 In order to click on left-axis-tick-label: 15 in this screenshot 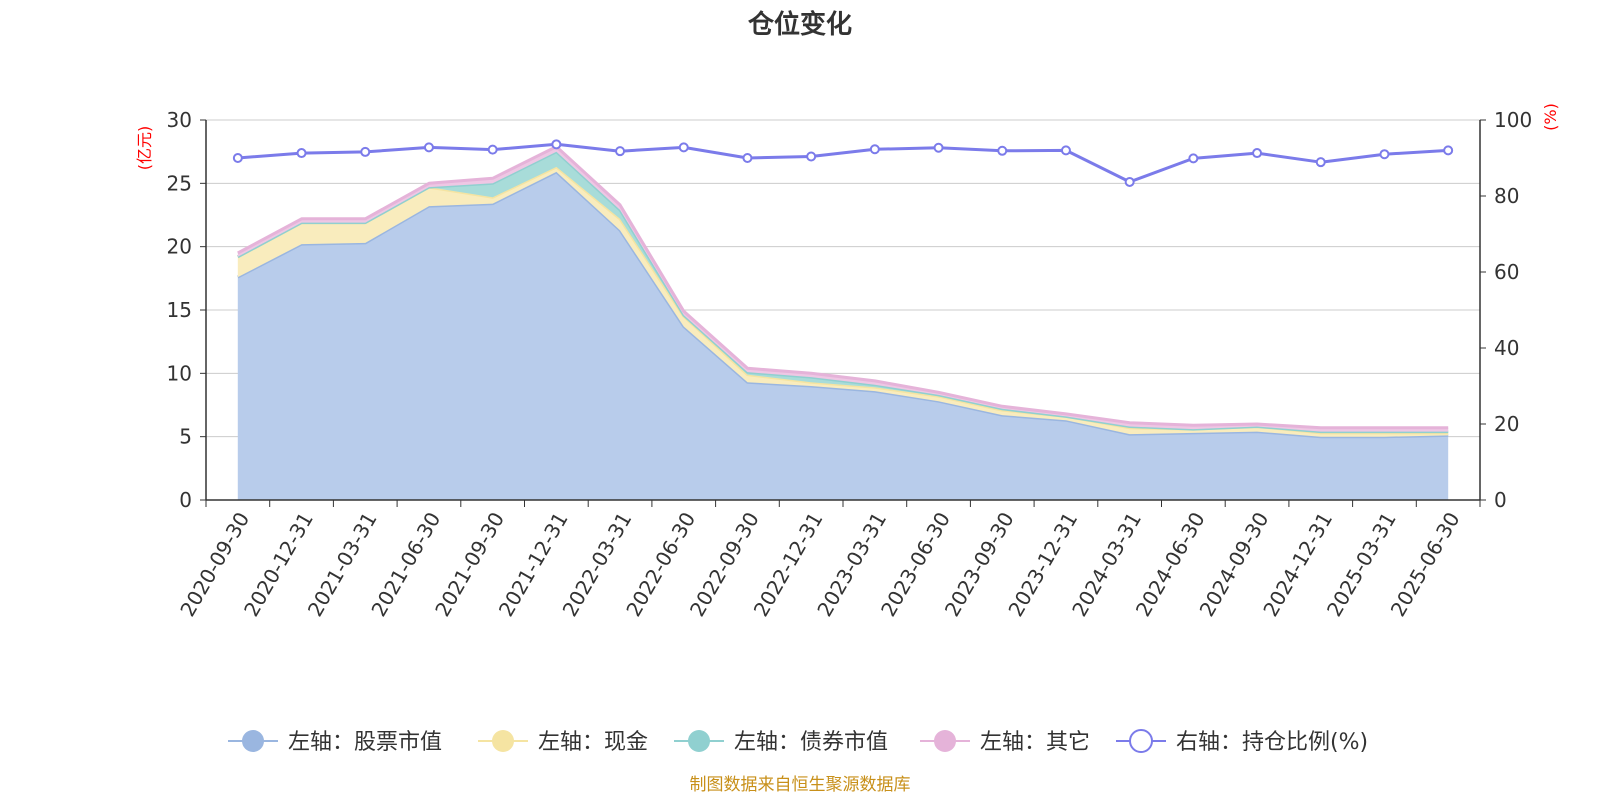, I will do `click(179, 310)`.